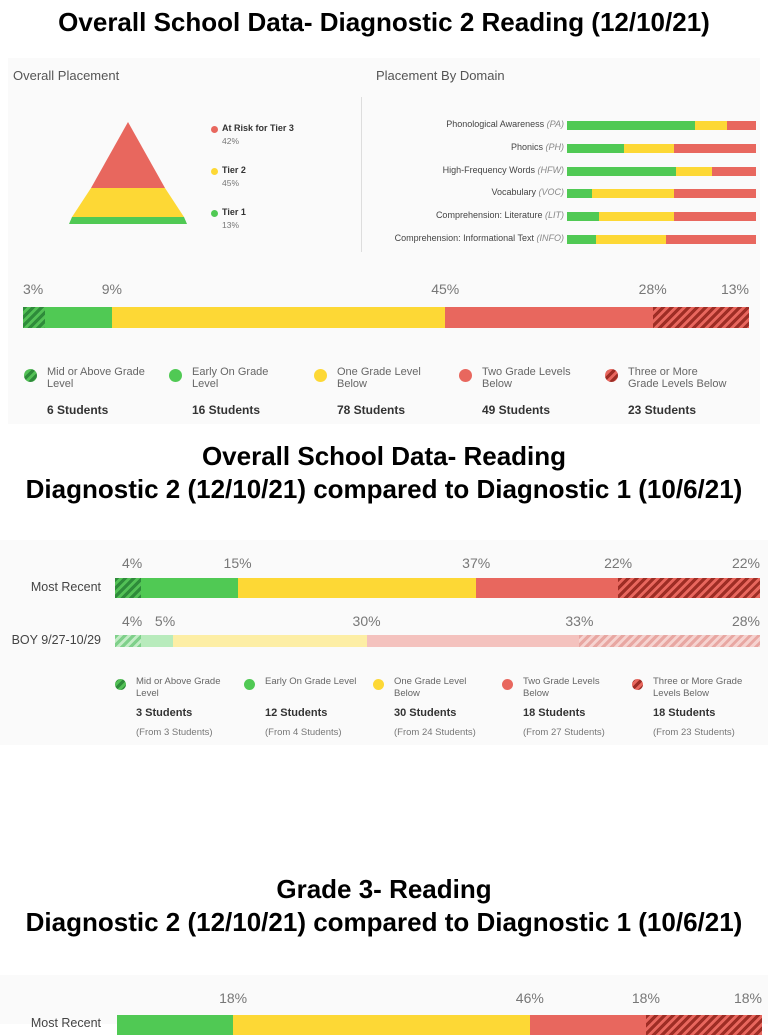  I want to click on s2-legend-count-mid-or-above: 3 Students, so click(164, 713).